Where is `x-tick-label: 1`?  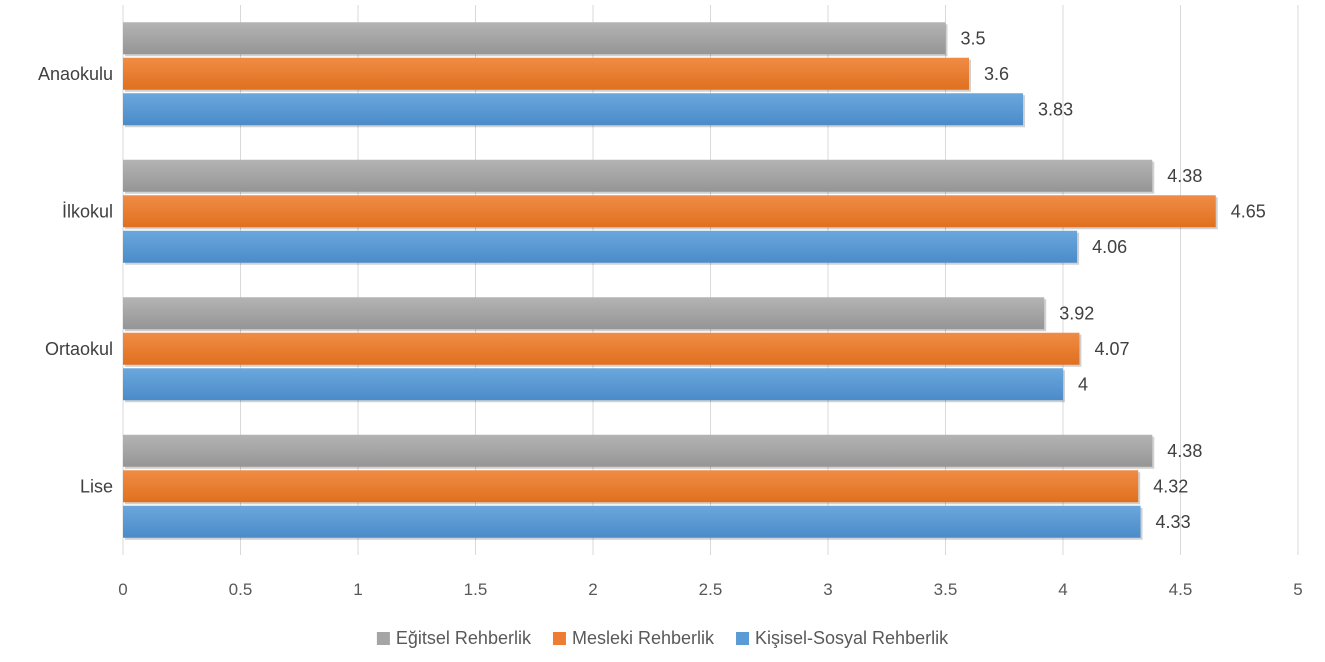
x-tick-label: 1 is located at coordinates (357, 589).